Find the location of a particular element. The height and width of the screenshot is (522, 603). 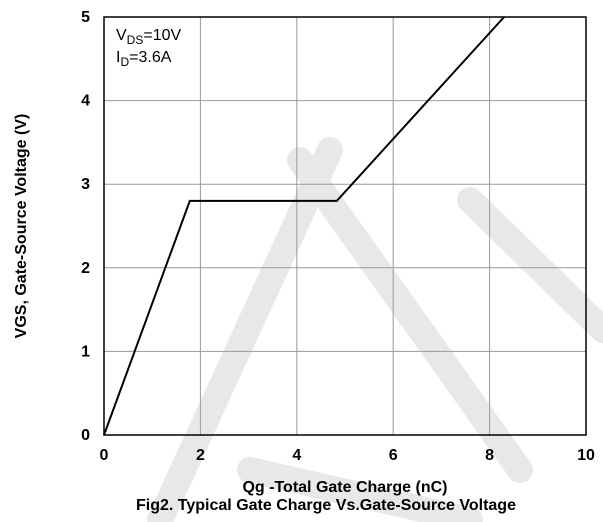

y-tick-label: 3 is located at coordinates (85, 184).